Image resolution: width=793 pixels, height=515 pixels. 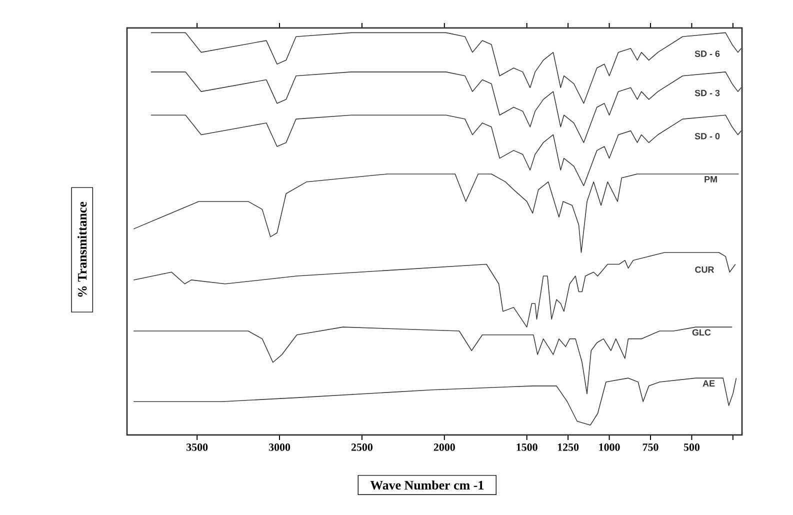 What do you see at coordinates (609, 447) in the screenshot?
I see `x-tick-label: 1000` at bounding box center [609, 447].